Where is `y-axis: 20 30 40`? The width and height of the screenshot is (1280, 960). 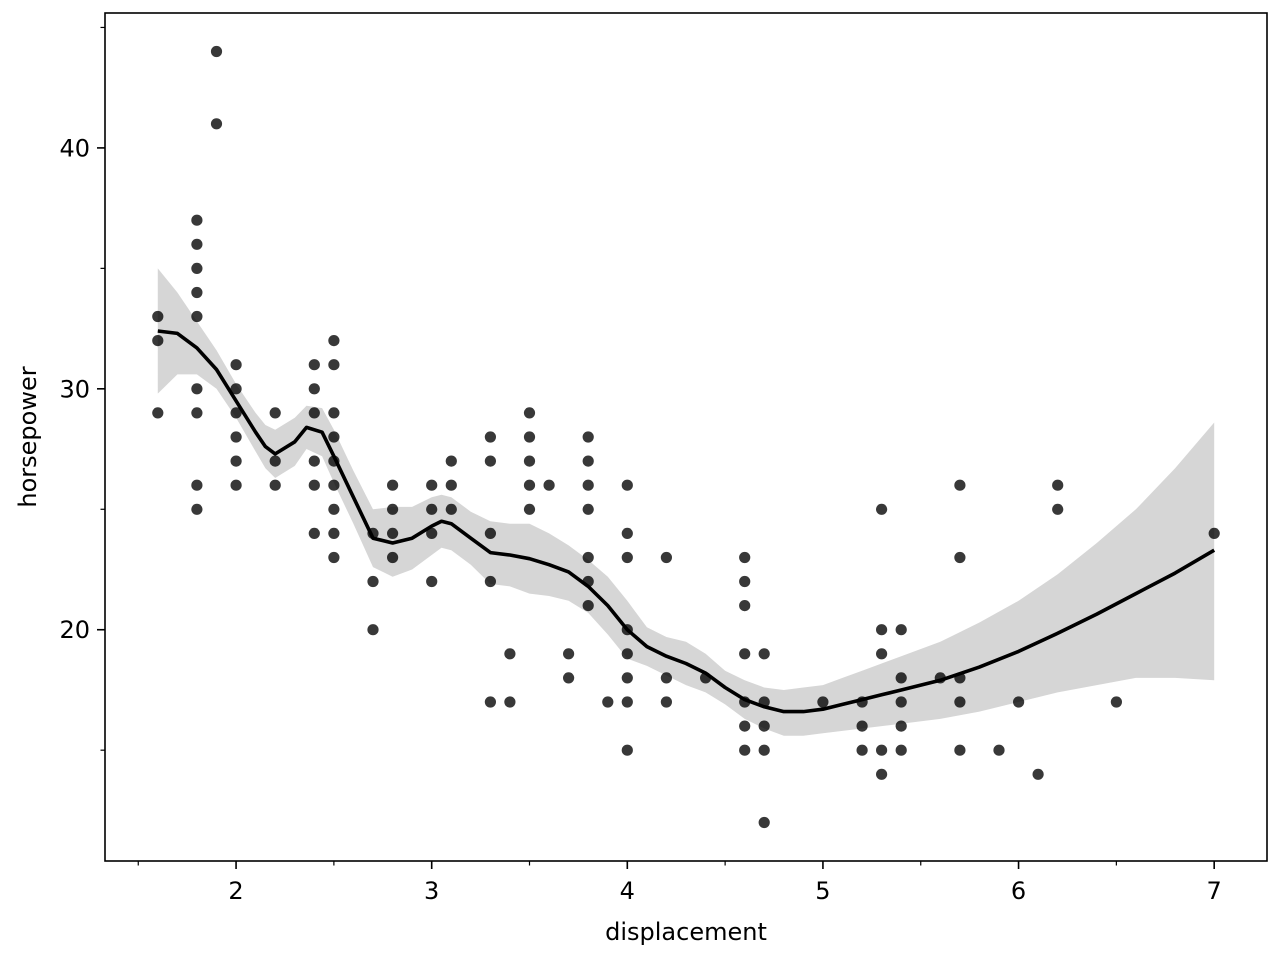 y-axis: 20 30 40 is located at coordinates (82, 388).